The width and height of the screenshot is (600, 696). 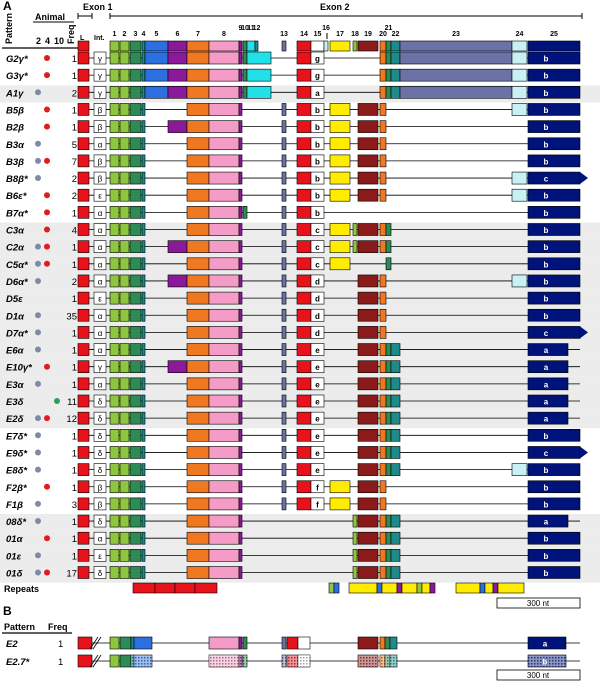 What do you see at coordinates (317, 350) in the screenshot?
I see `exon15-variant: e` at bounding box center [317, 350].